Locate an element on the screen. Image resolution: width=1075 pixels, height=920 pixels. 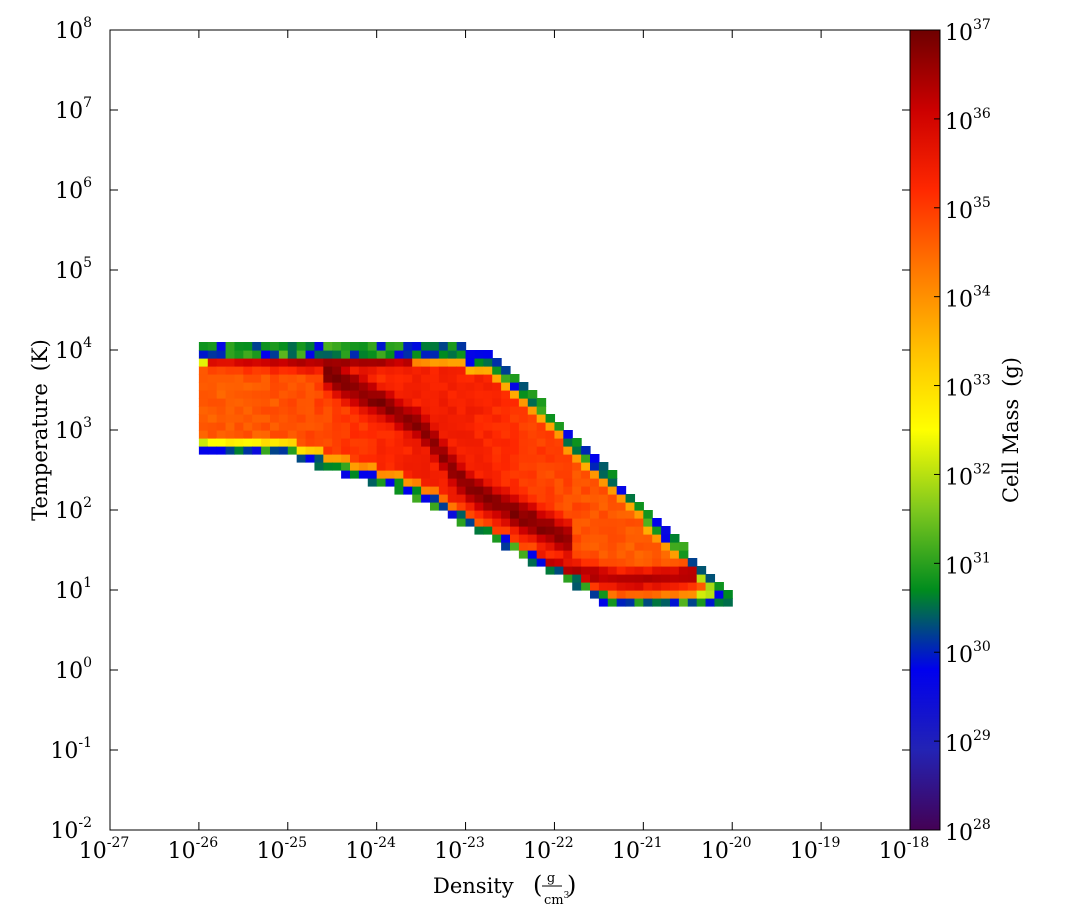
colorbar-ticks: 1028 1029 1030 1031 1032 1033 1034 1035 1036 1037 is located at coordinates (962, 431).